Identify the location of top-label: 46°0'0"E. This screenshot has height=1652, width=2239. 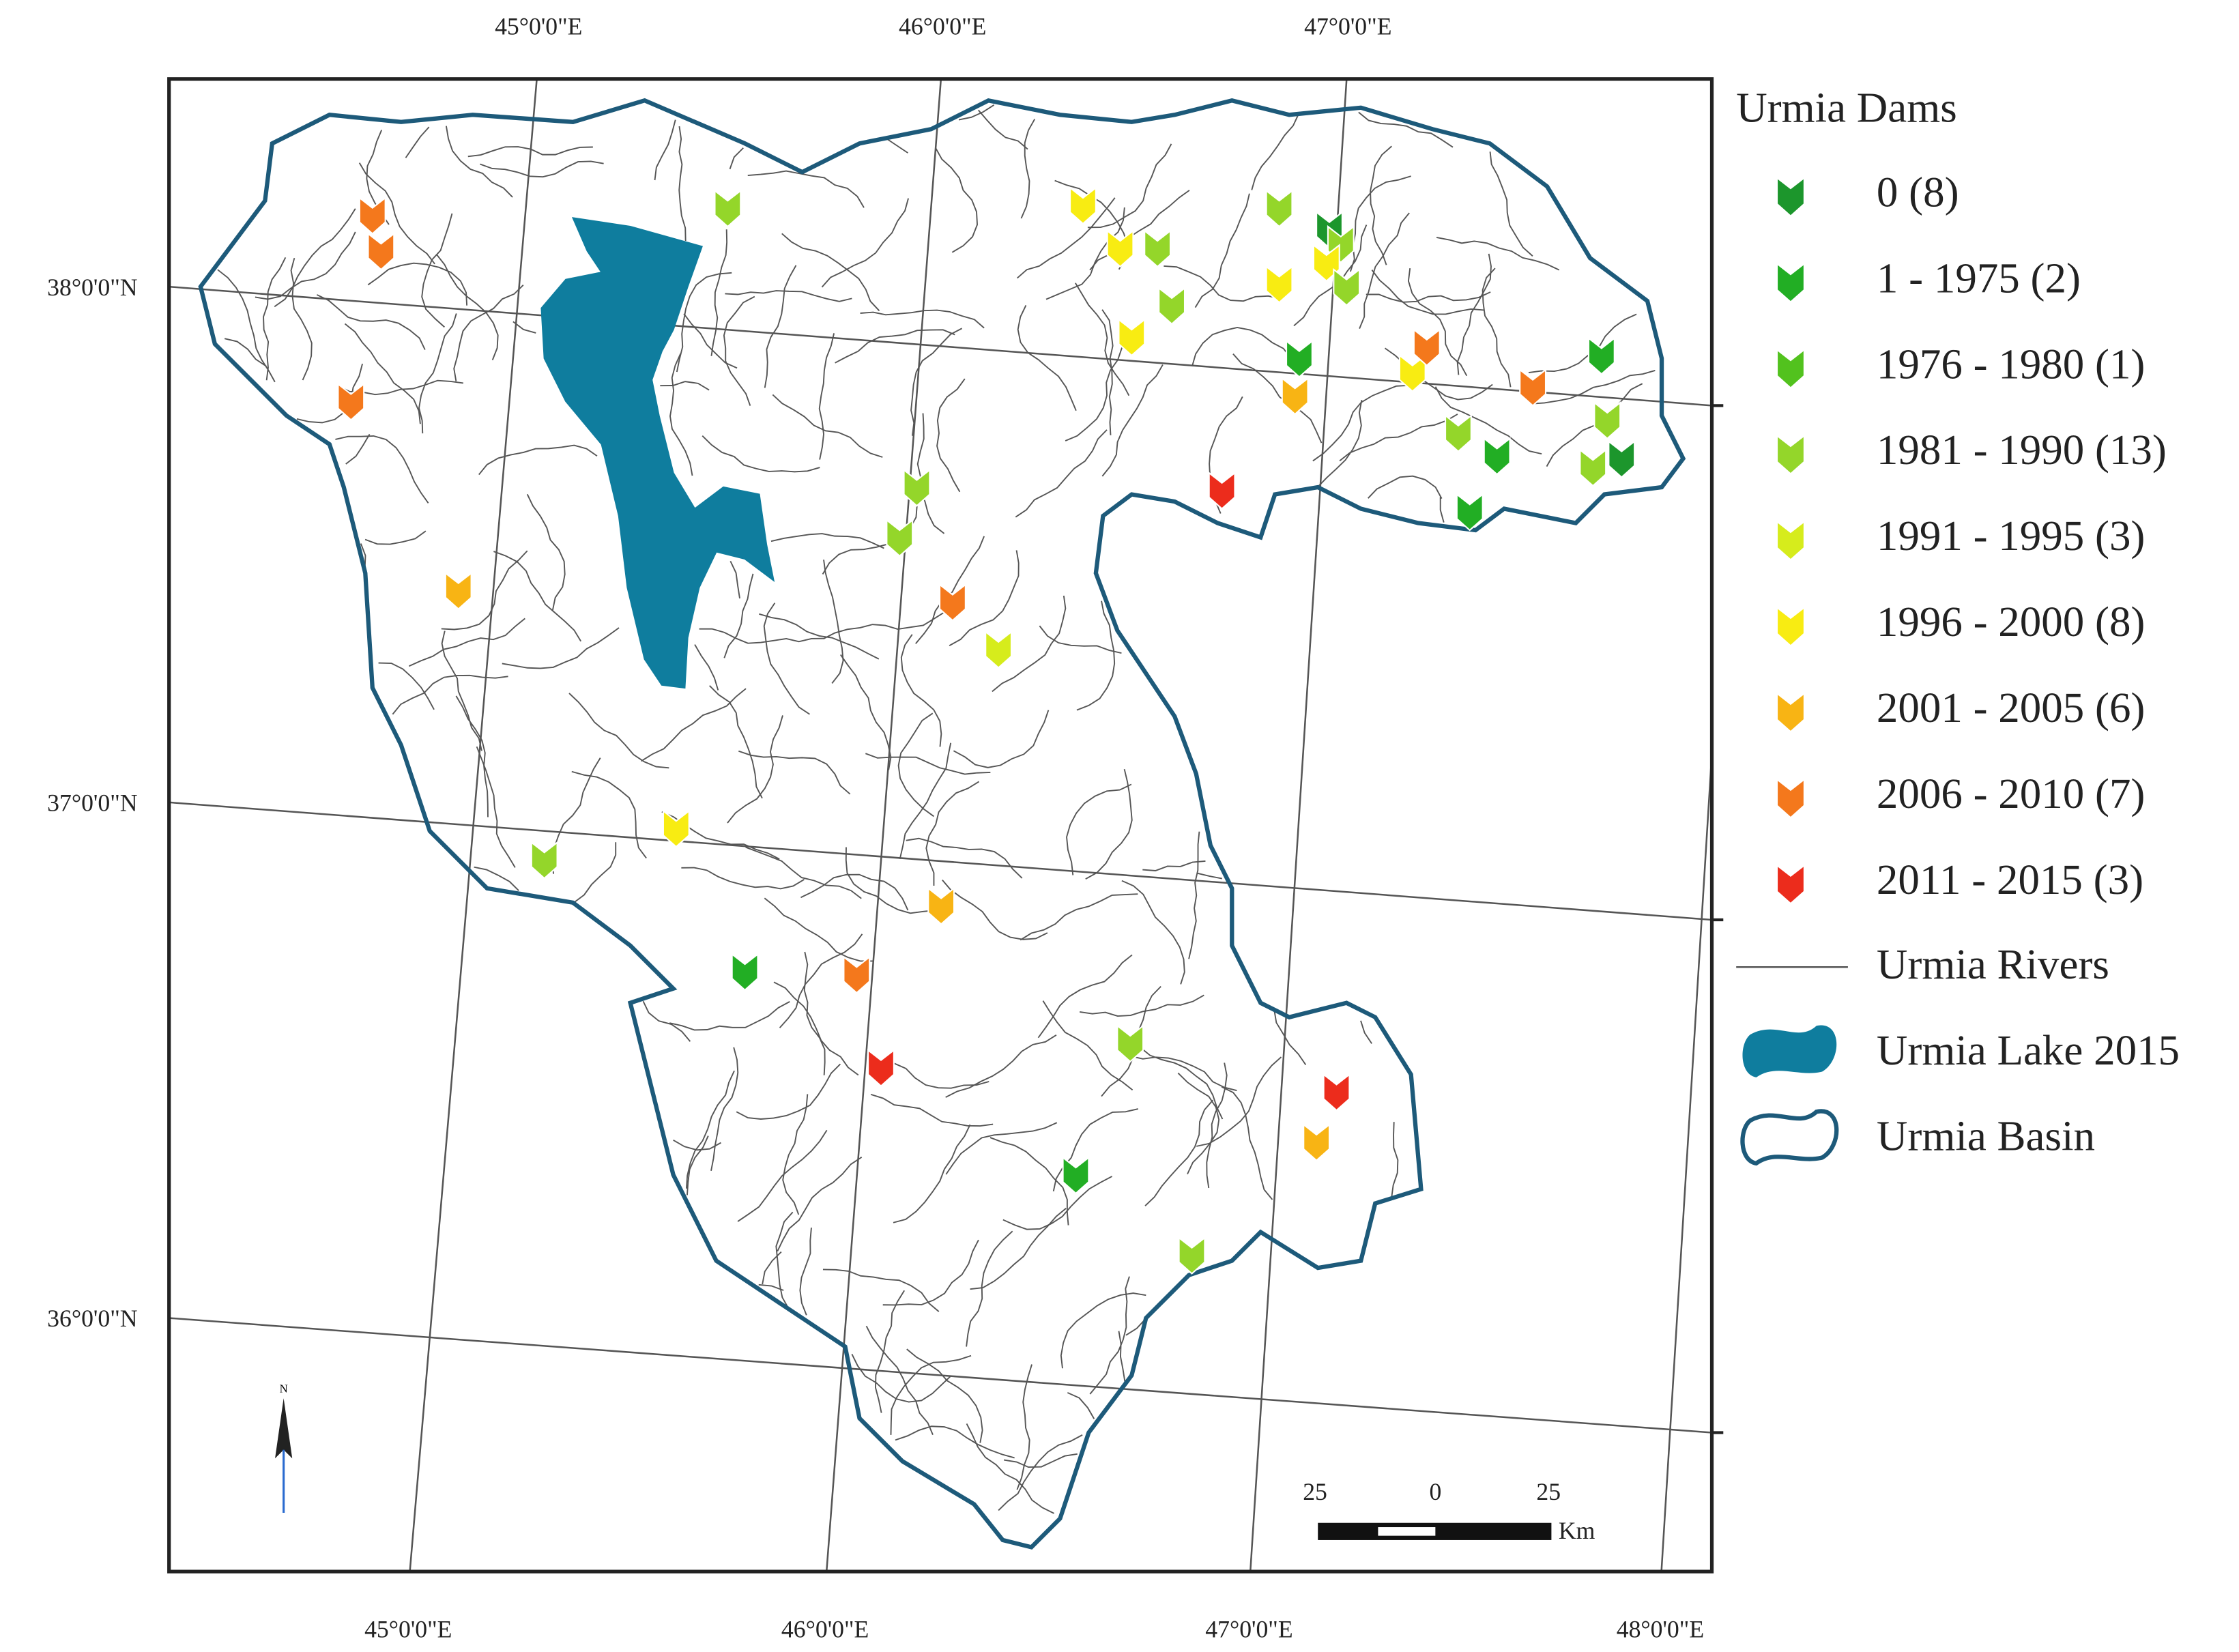
(943, 26).